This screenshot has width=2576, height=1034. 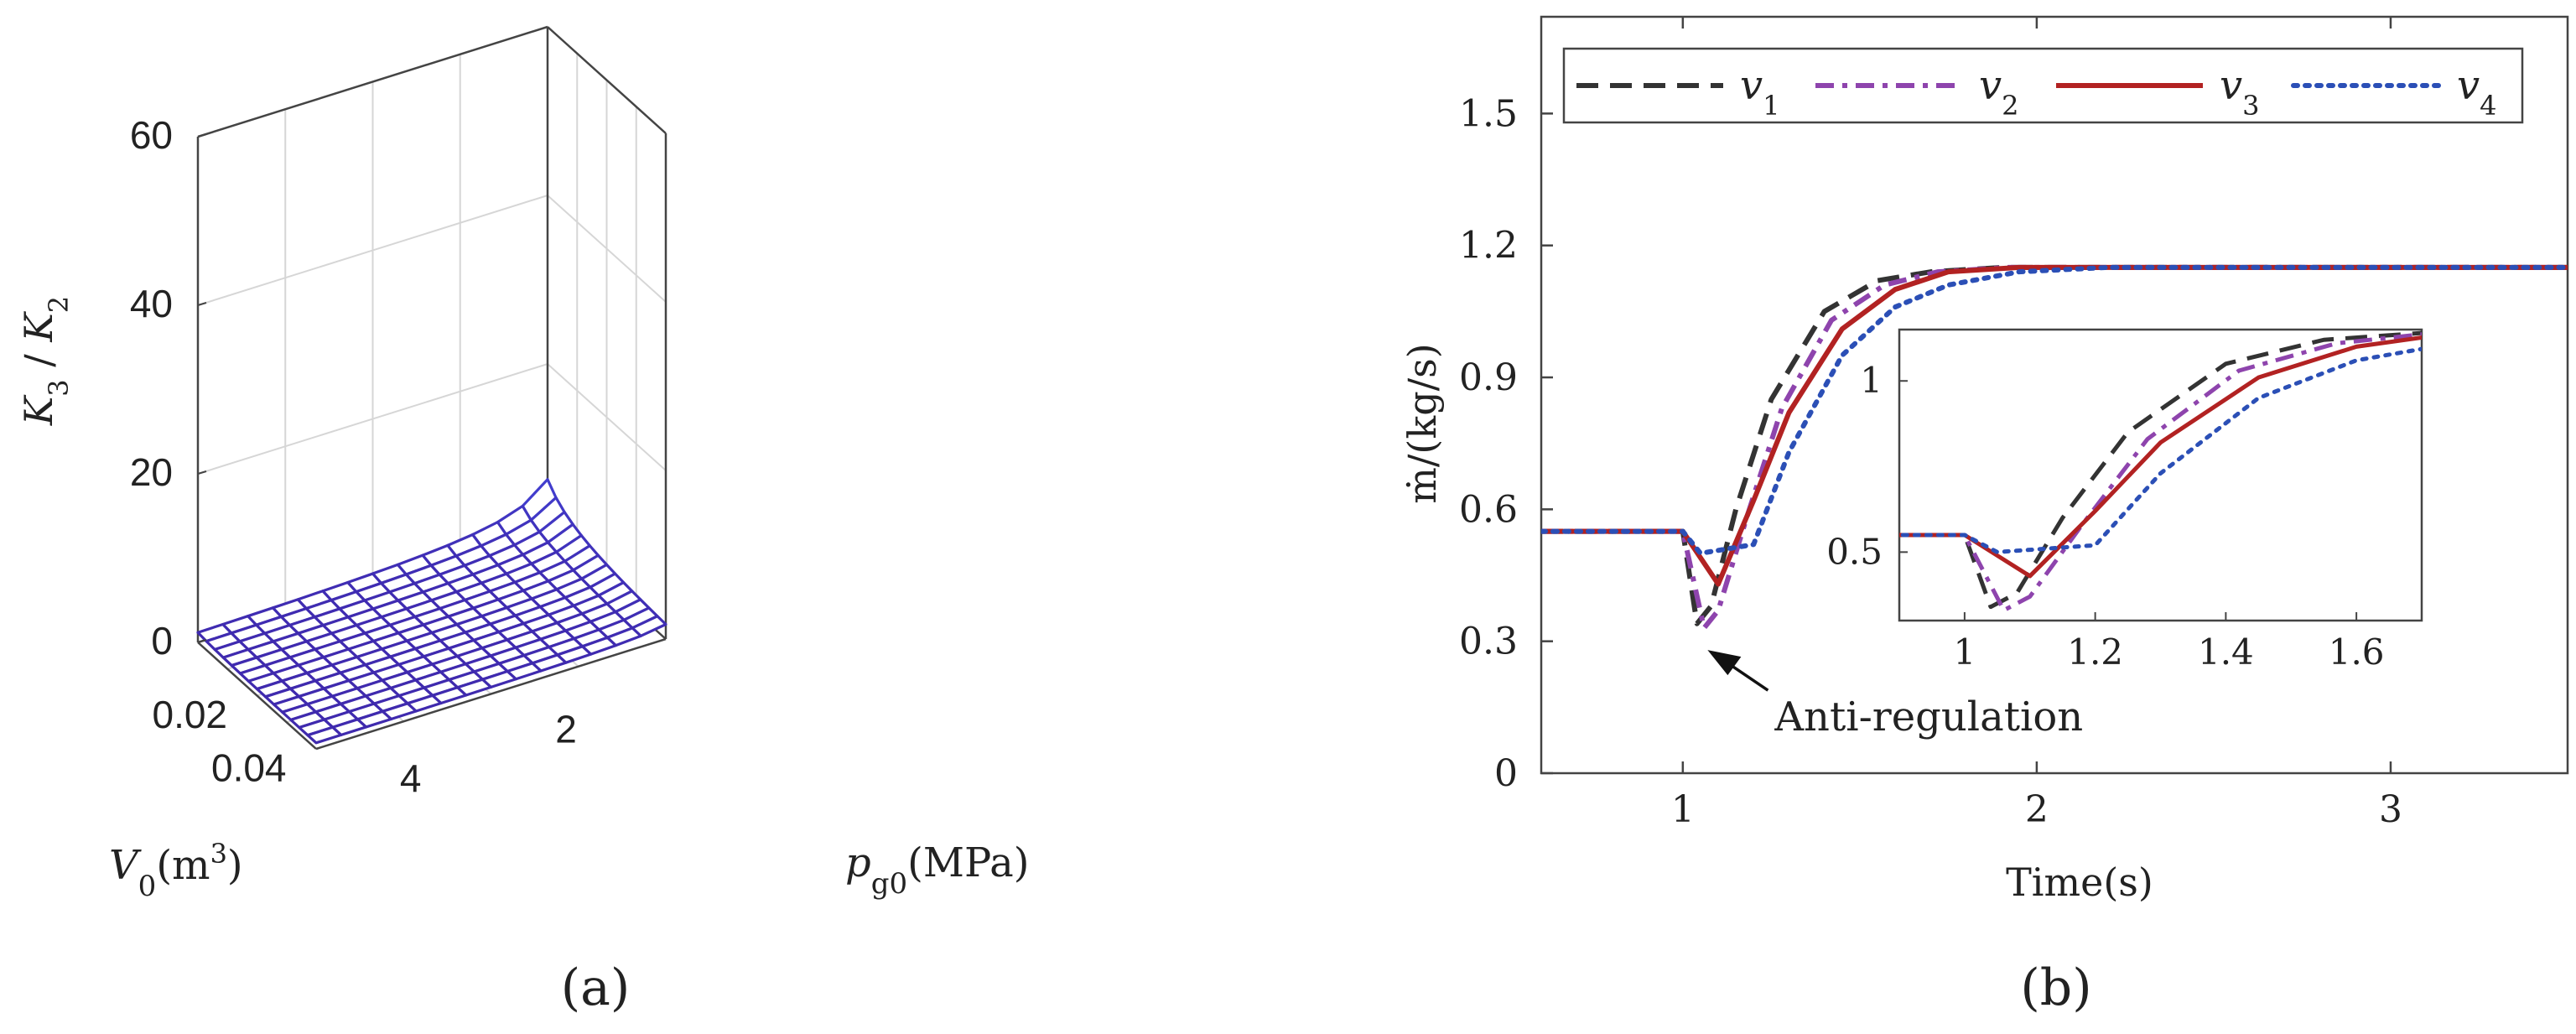 I want to click on inset-x-tick-label: 1.4, so click(x=2226, y=652).